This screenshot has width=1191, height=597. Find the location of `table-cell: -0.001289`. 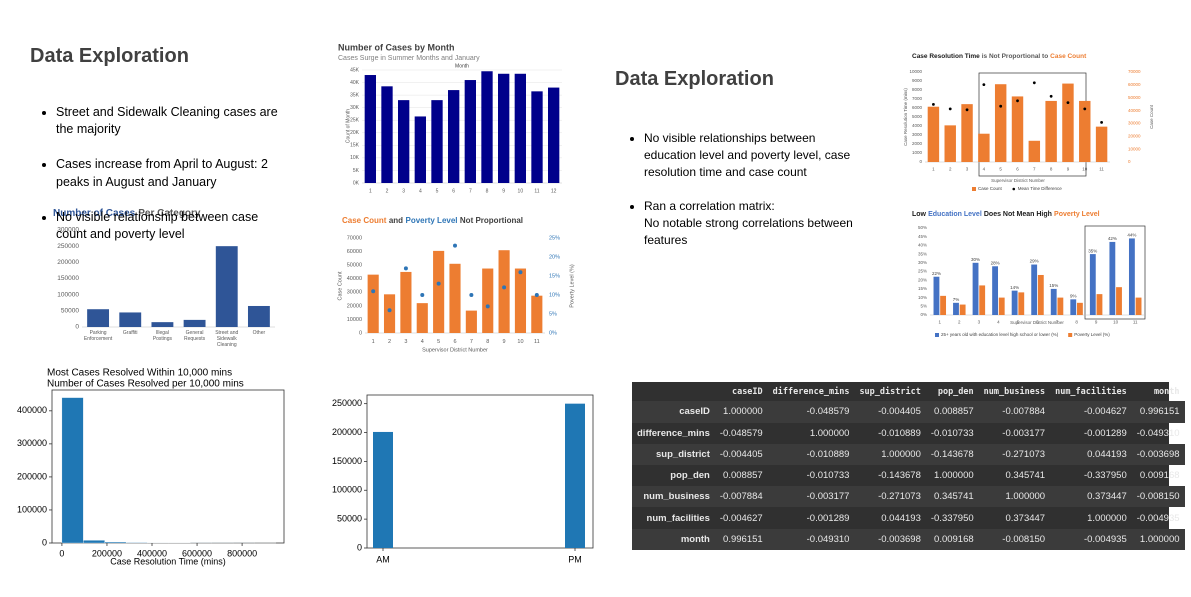

table-cell: -0.001289 is located at coordinates (1105, 433).